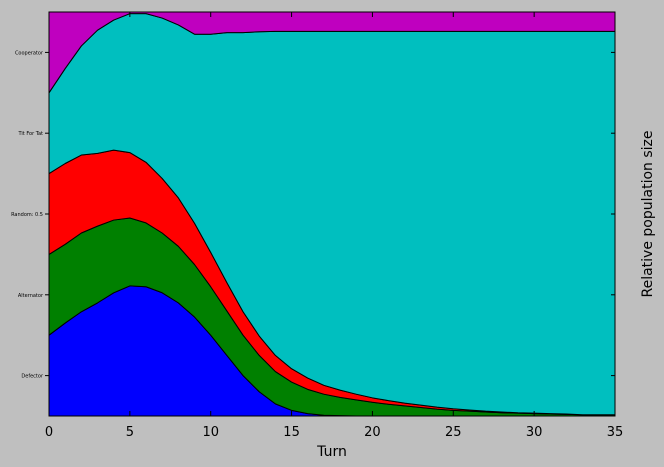 Image resolution: width=664 pixels, height=467 pixels. I want to click on x-tick-label: 10, so click(210, 432).